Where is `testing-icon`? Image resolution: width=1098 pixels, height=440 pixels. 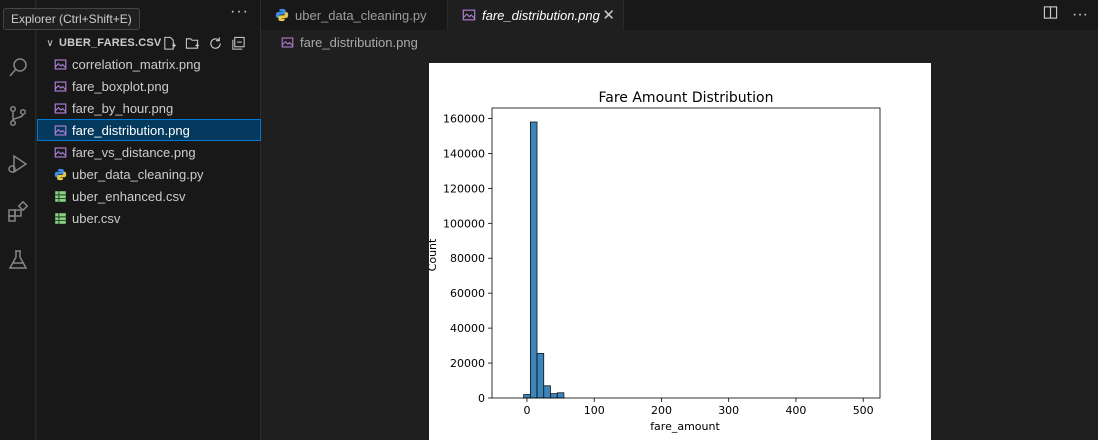
testing-icon is located at coordinates (18, 260).